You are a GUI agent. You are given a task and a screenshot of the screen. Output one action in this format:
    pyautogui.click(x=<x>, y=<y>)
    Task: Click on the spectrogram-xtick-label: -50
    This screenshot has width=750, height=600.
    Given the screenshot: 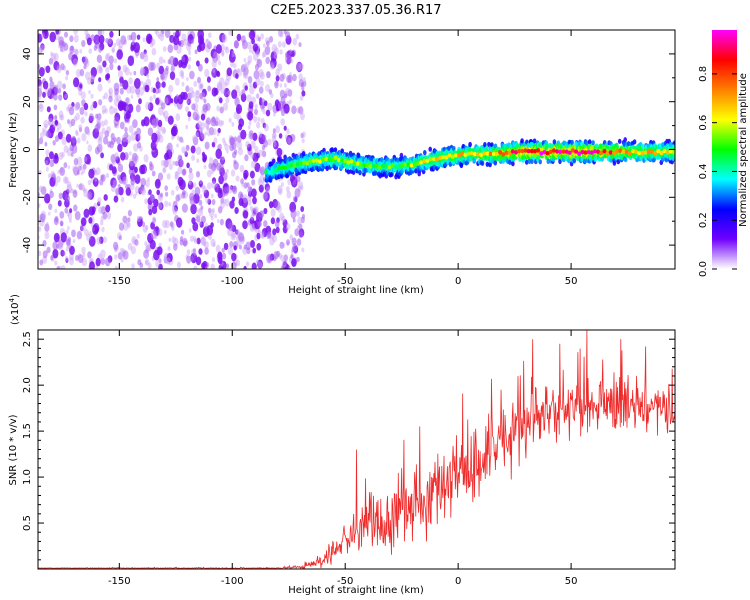 What is the action you would take?
    pyautogui.click(x=345, y=281)
    